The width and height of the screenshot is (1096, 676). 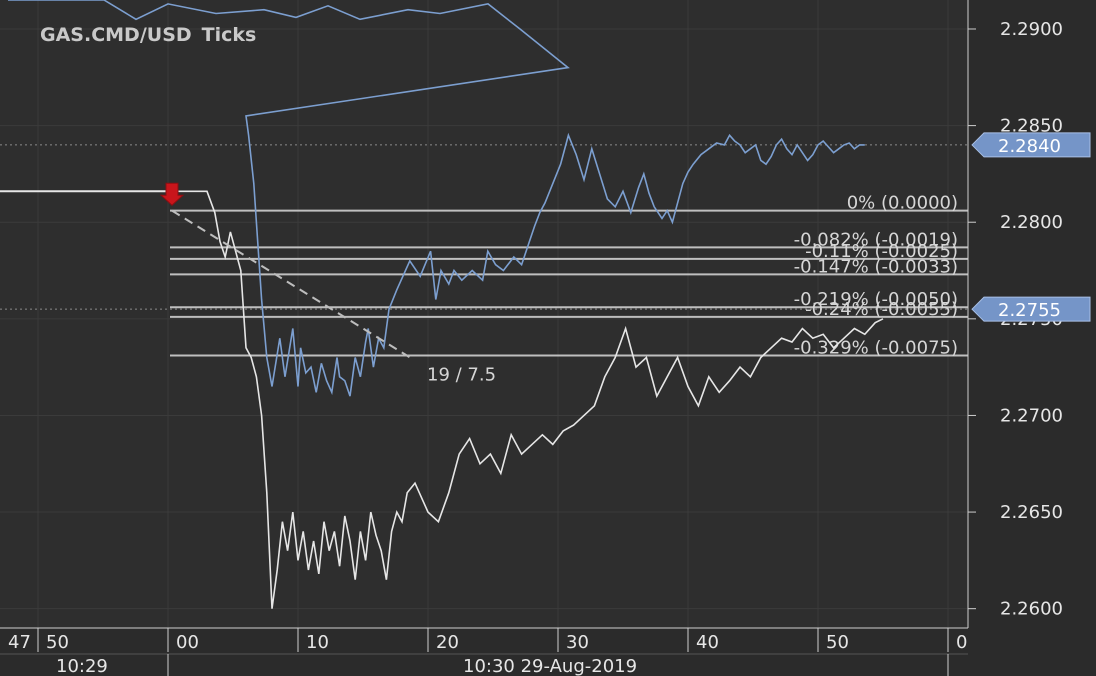 What do you see at coordinates (876, 348) in the screenshot?
I see `fib-level-label: -0.329% (-0.0075)` at bounding box center [876, 348].